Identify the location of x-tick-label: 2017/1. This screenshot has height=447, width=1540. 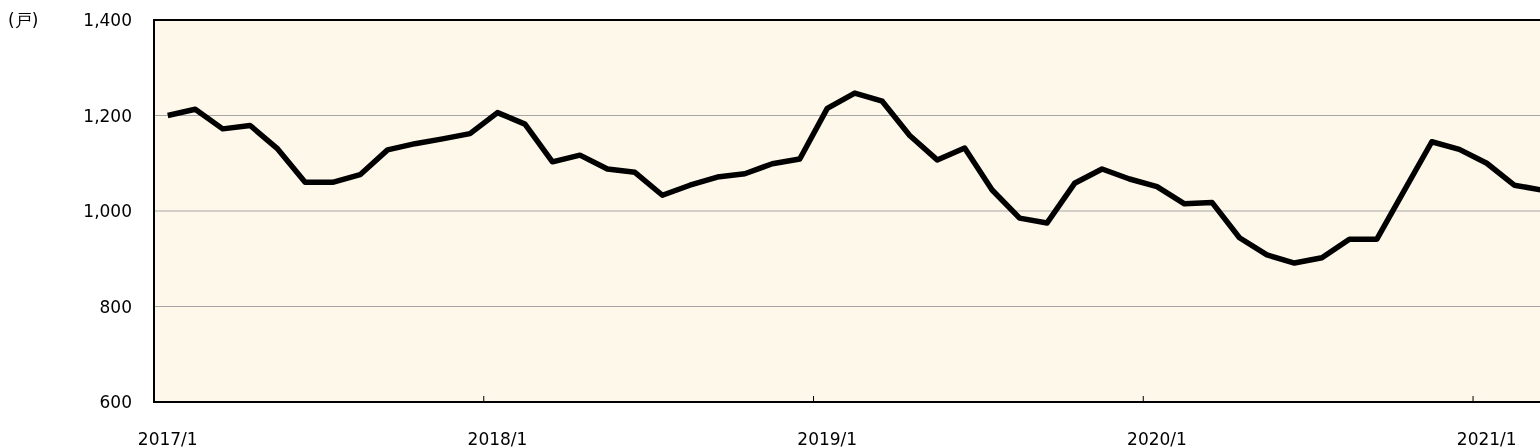
(167, 438).